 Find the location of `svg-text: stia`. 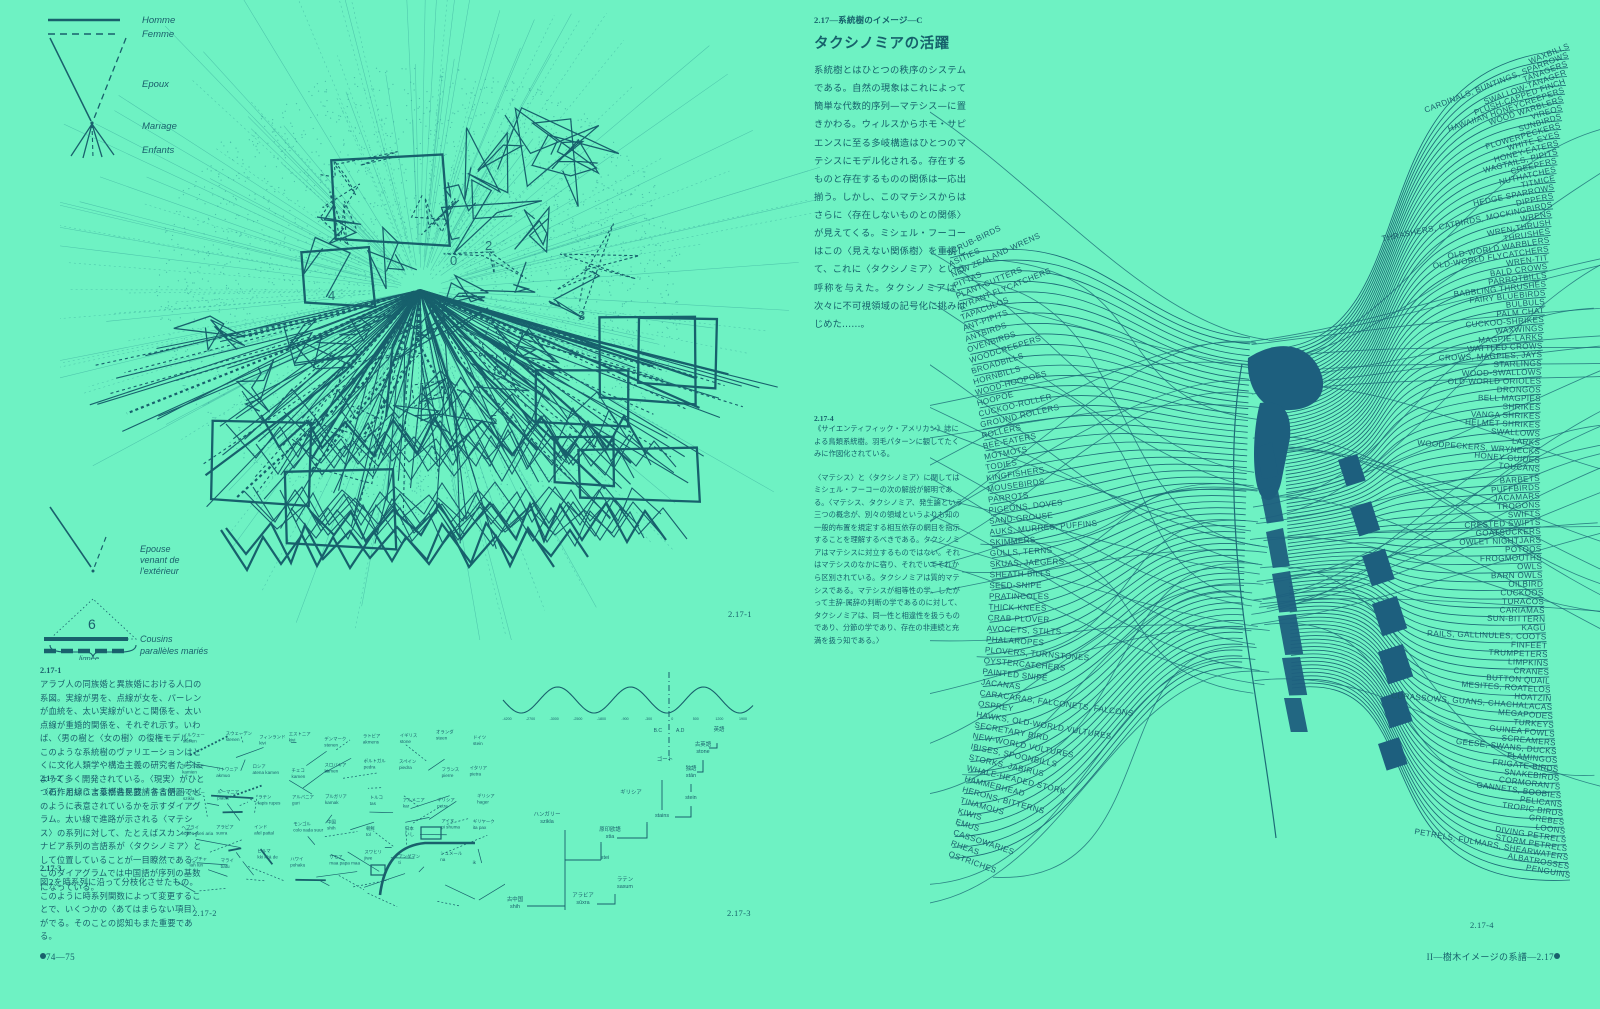

svg-text: stia is located at coordinates (610, 837).